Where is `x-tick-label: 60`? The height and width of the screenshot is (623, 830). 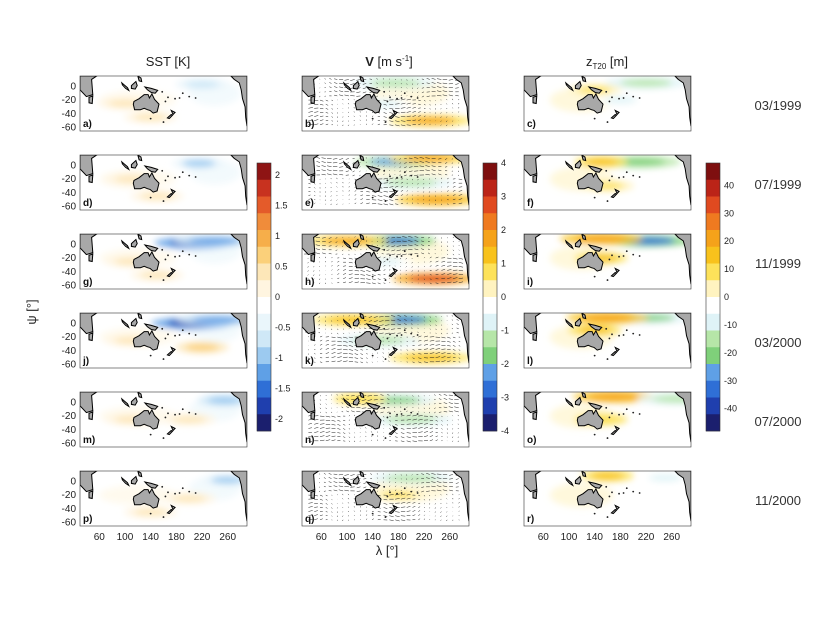
x-tick-label: 60 is located at coordinates (544, 537).